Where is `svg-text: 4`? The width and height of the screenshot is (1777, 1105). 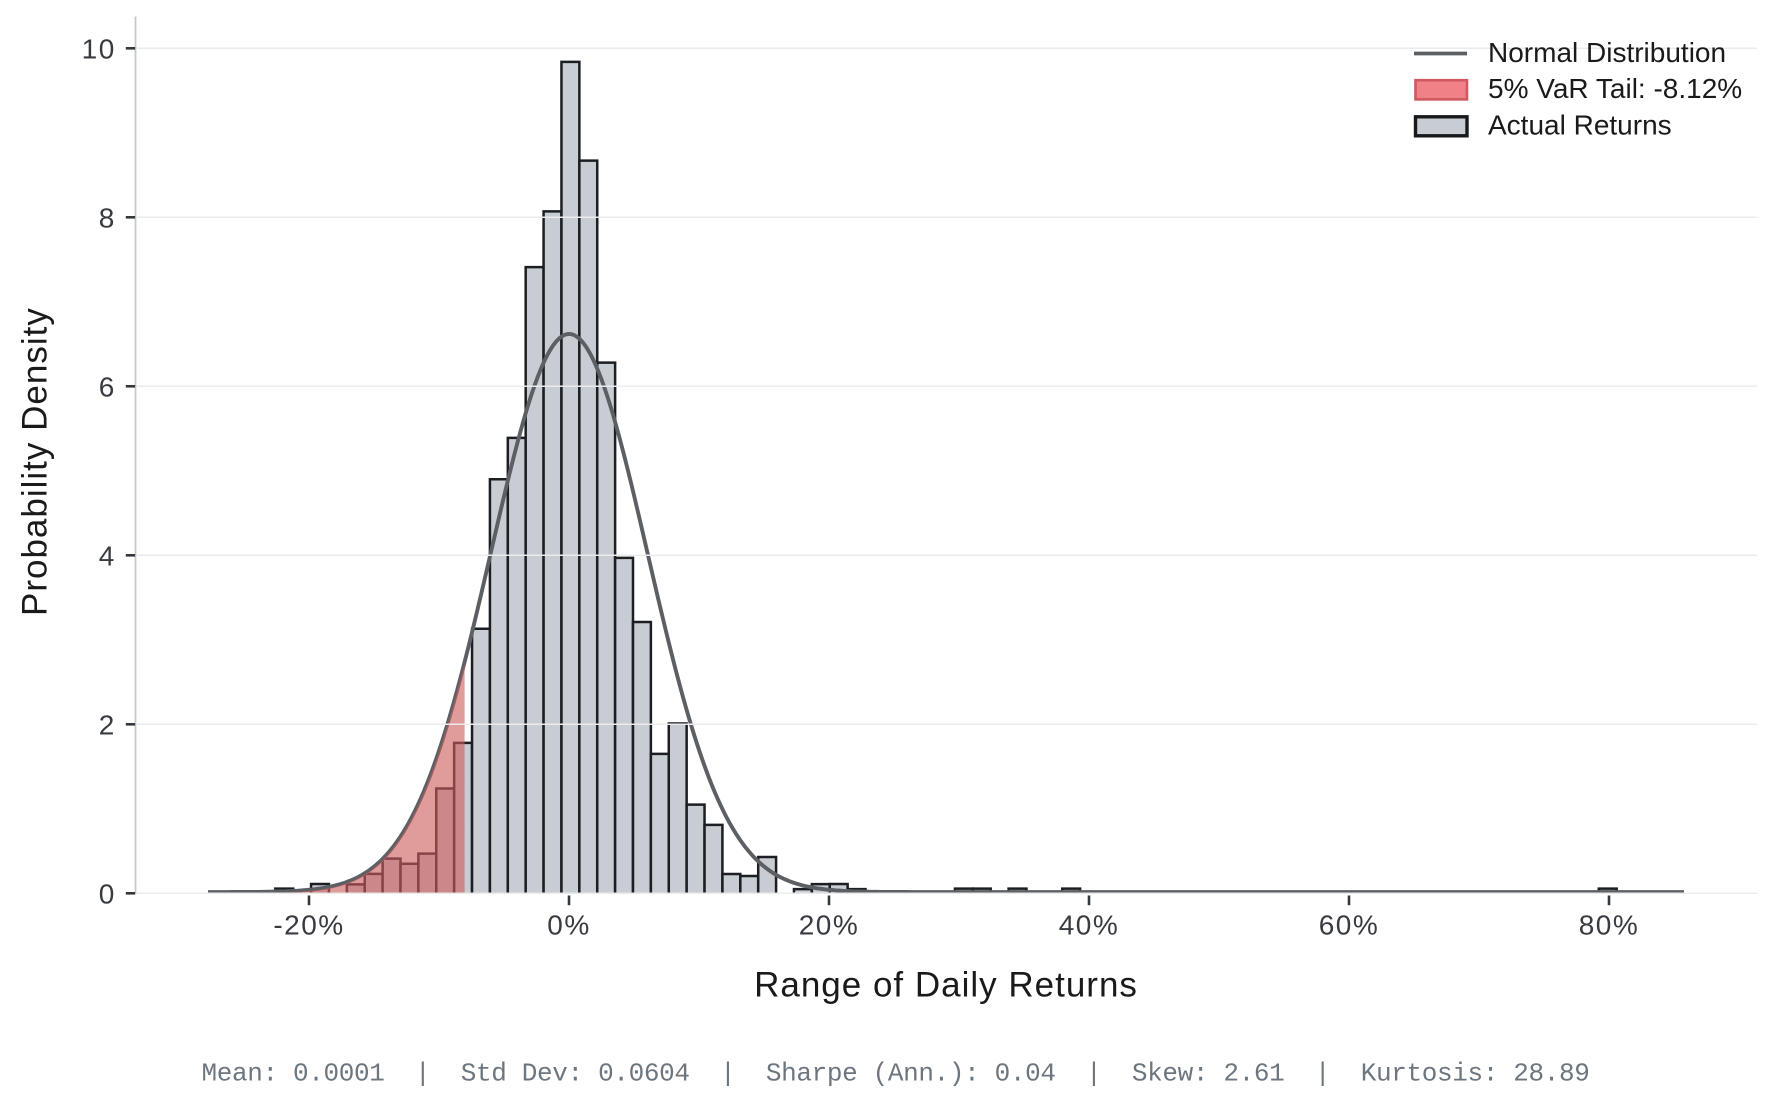
svg-text: 4 is located at coordinates (107, 556).